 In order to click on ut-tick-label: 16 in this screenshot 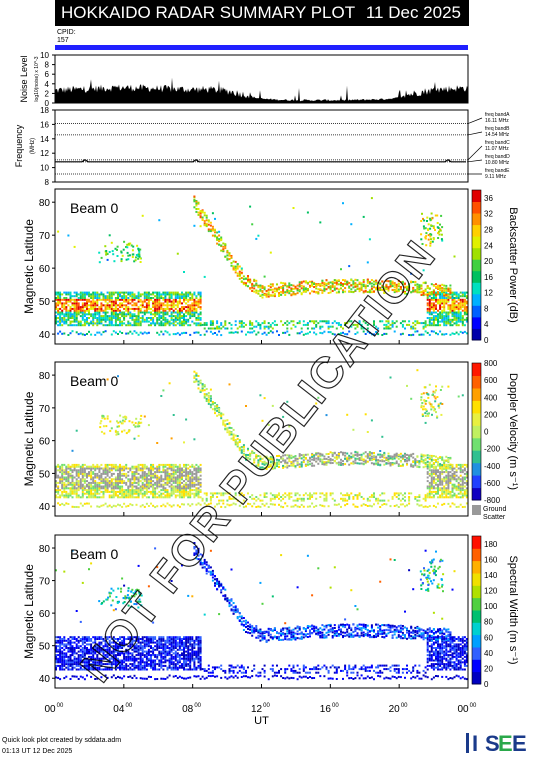, I will do `click(326, 709)`.